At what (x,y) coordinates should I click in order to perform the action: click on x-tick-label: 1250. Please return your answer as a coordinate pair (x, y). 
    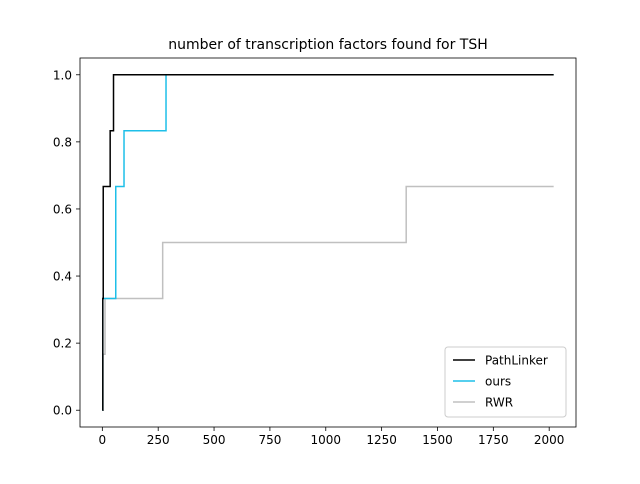
    Looking at the image, I should click on (381, 440).